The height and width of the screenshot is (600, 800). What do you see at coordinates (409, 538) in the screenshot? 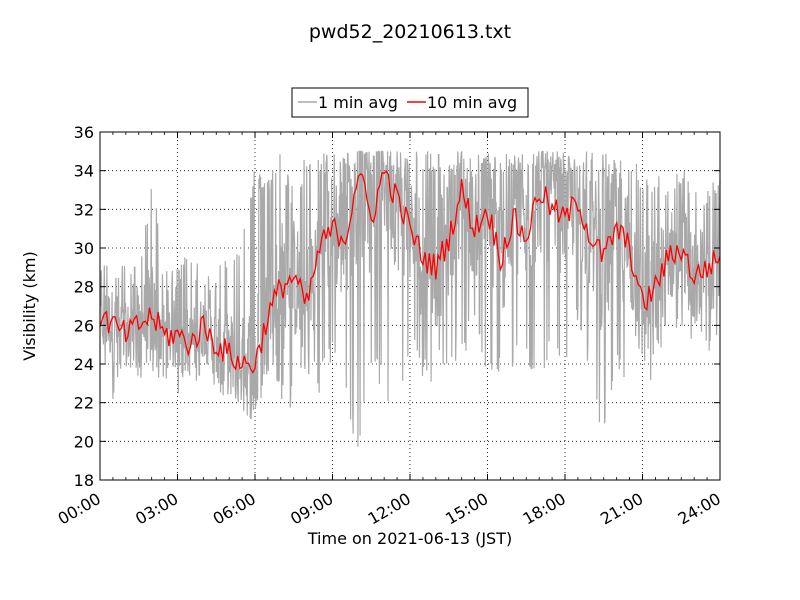
I see `x-axis-label: Time on 2021-06-13 (JST)` at bounding box center [409, 538].